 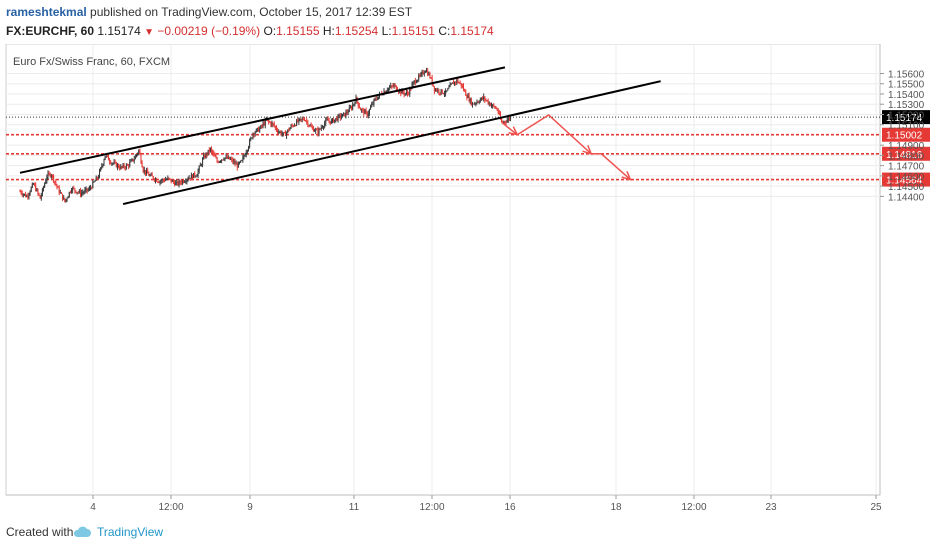 What do you see at coordinates (386, 31) in the screenshot?
I see `low-label: L:` at bounding box center [386, 31].